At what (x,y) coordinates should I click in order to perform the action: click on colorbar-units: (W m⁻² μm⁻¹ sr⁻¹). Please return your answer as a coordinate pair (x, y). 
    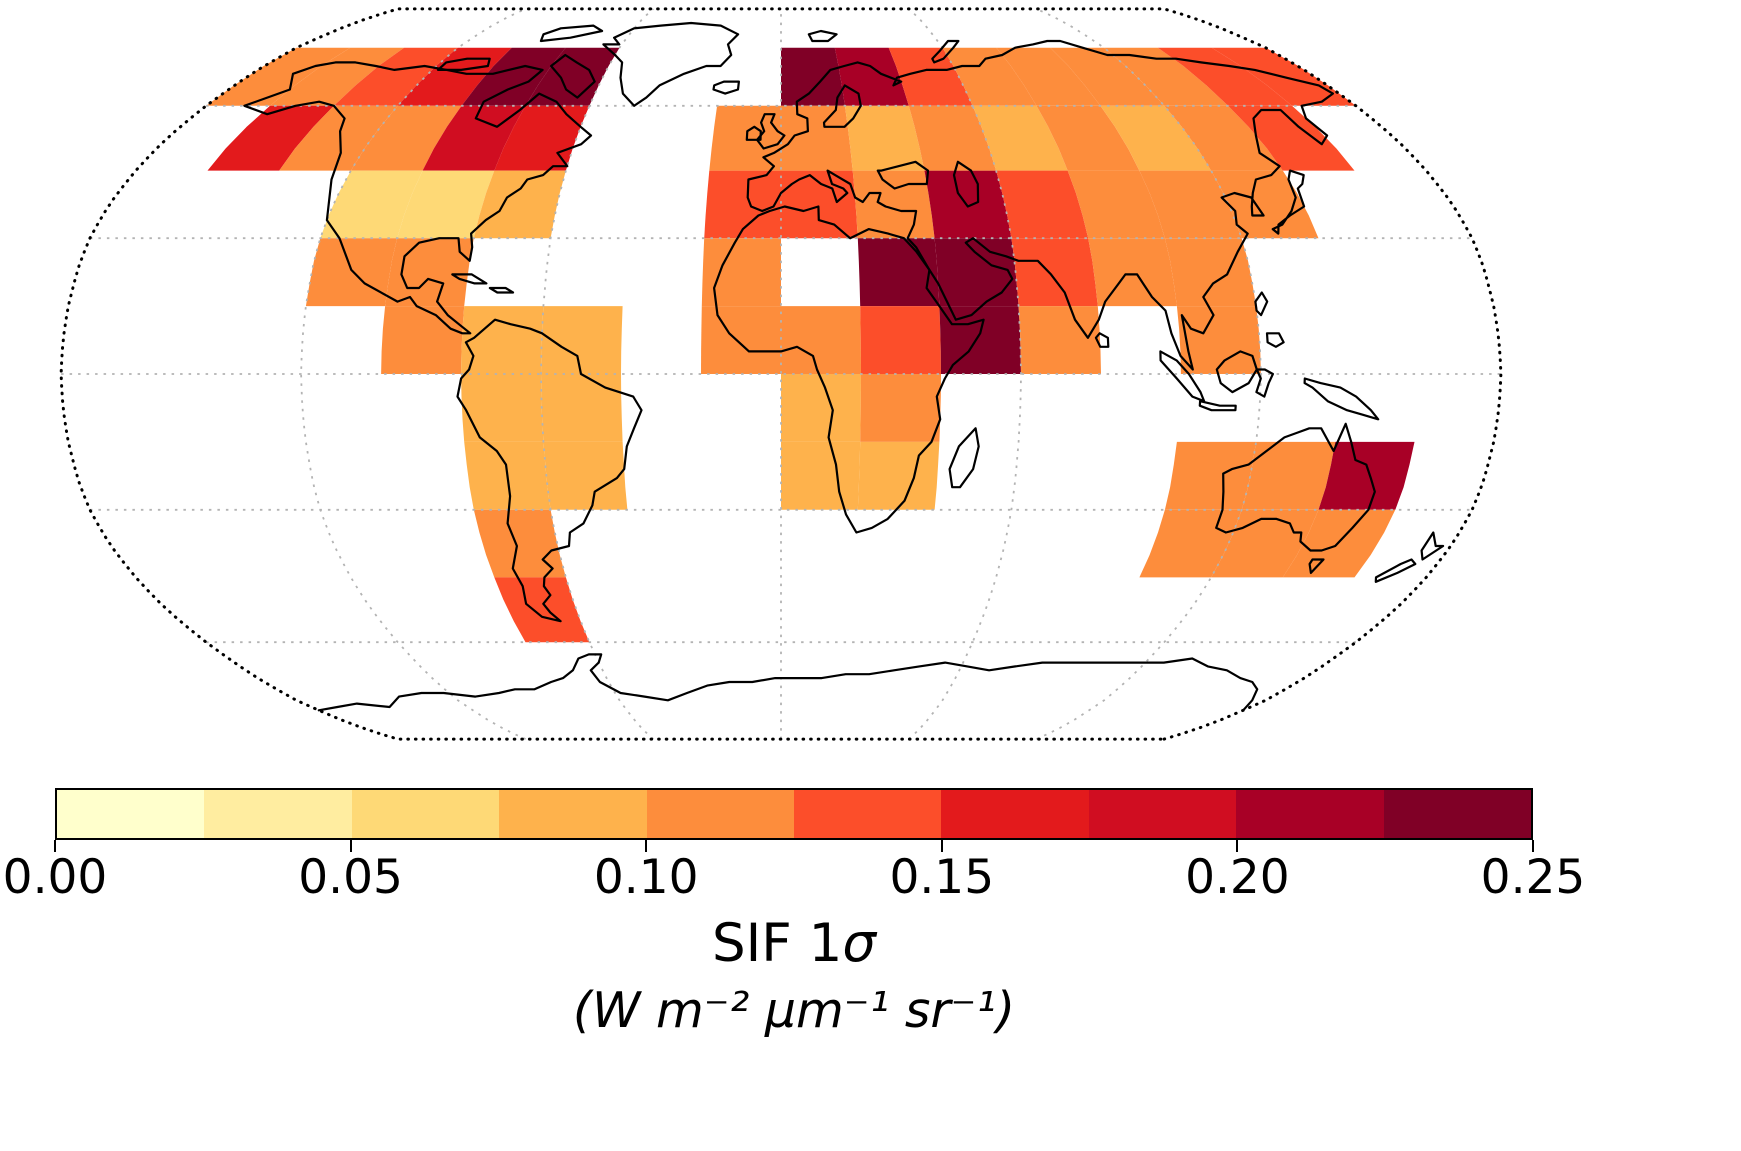
    Looking at the image, I should click on (794, 1010).